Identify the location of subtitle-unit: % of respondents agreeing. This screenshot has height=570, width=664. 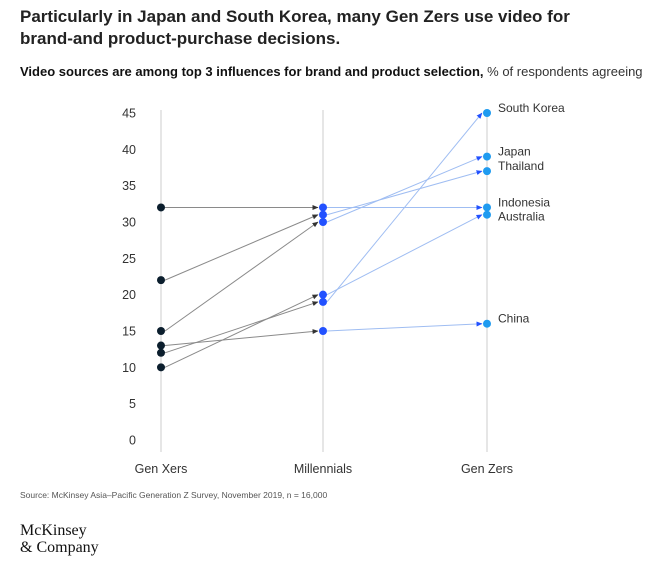
(565, 71).